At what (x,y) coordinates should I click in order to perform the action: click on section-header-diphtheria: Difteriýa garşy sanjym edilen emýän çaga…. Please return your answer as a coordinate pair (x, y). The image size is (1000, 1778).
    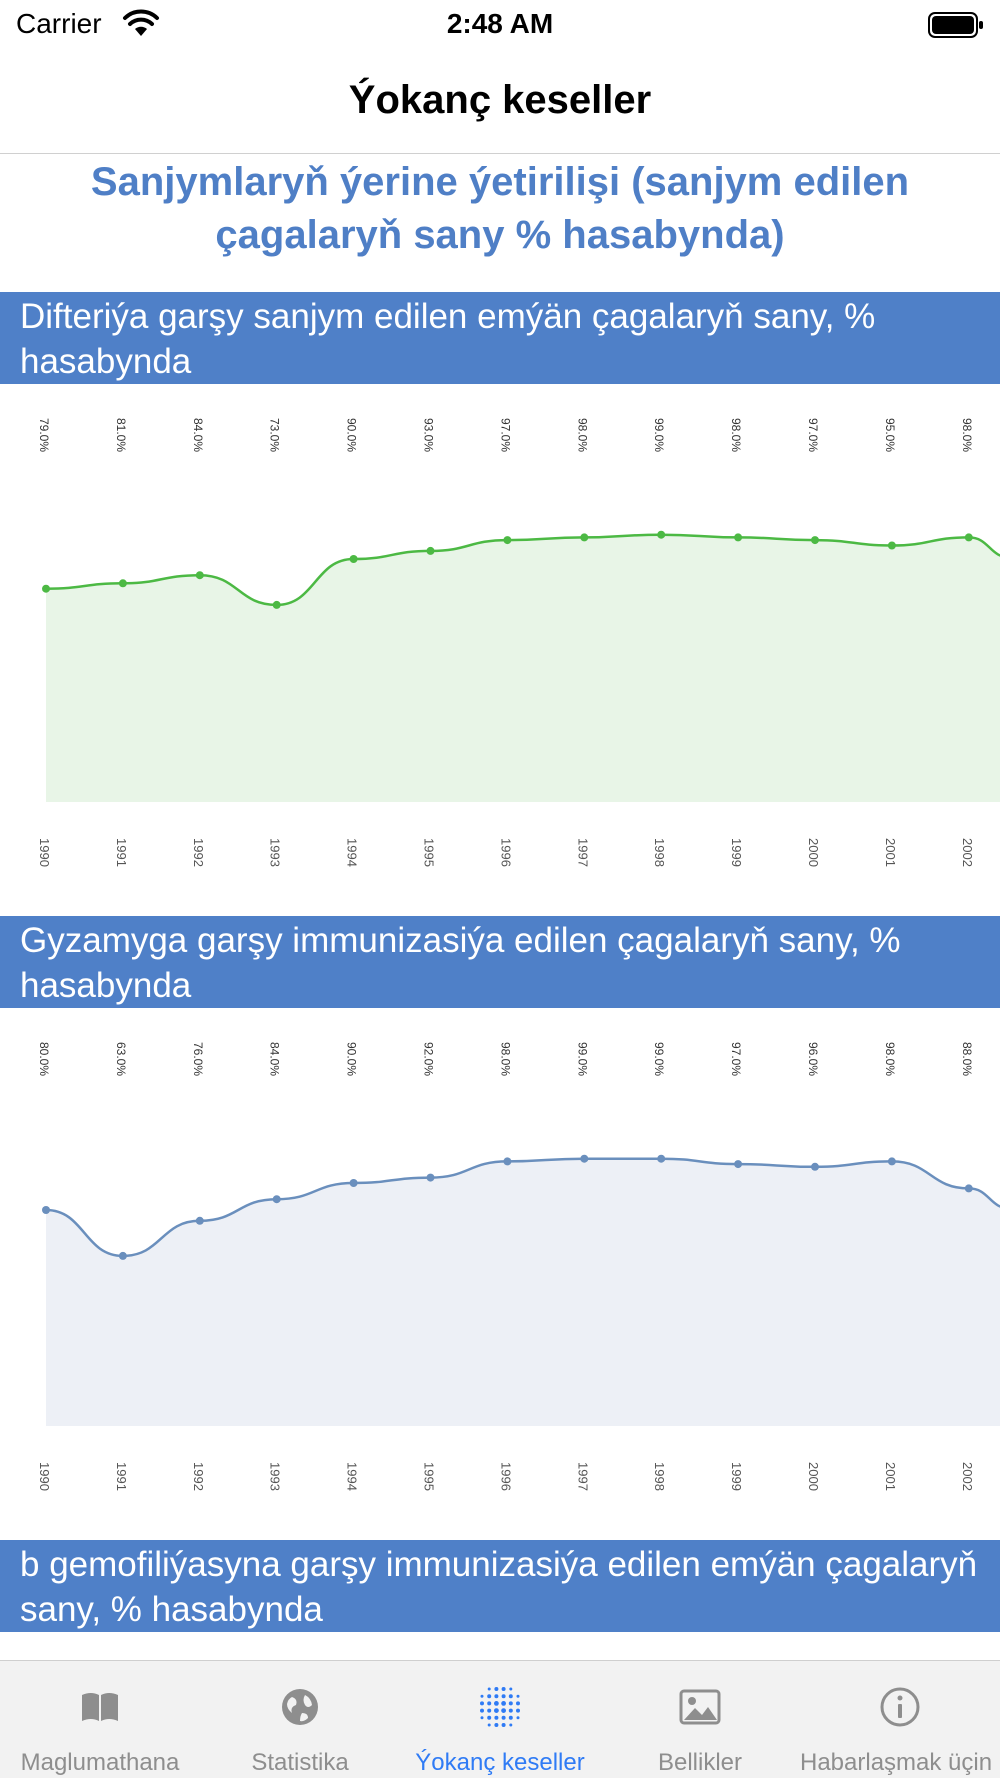
    Looking at the image, I should click on (500, 338).